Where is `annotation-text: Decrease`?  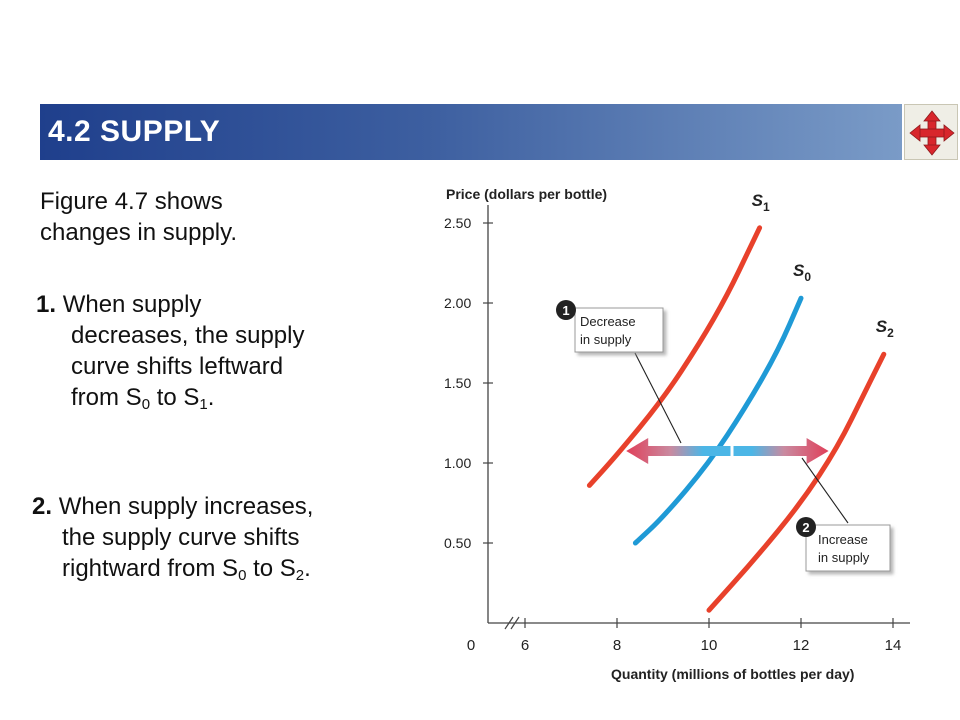
annotation-text: Decrease is located at coordinates (608, 321).